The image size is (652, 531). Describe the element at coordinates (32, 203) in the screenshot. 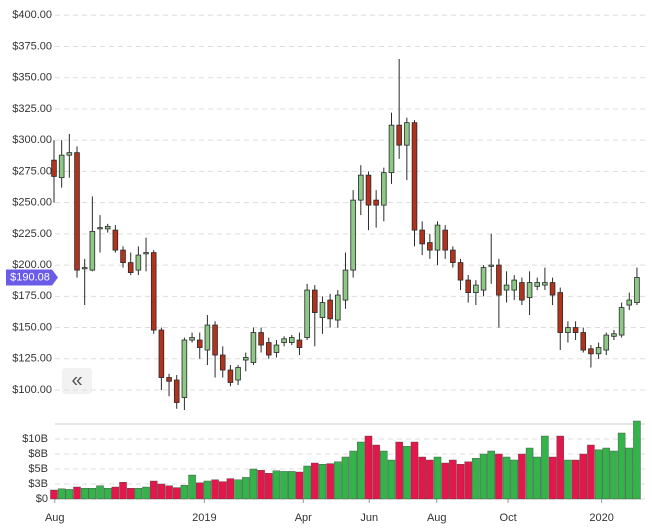

I see `y-tick-label: $250.00` at that location.